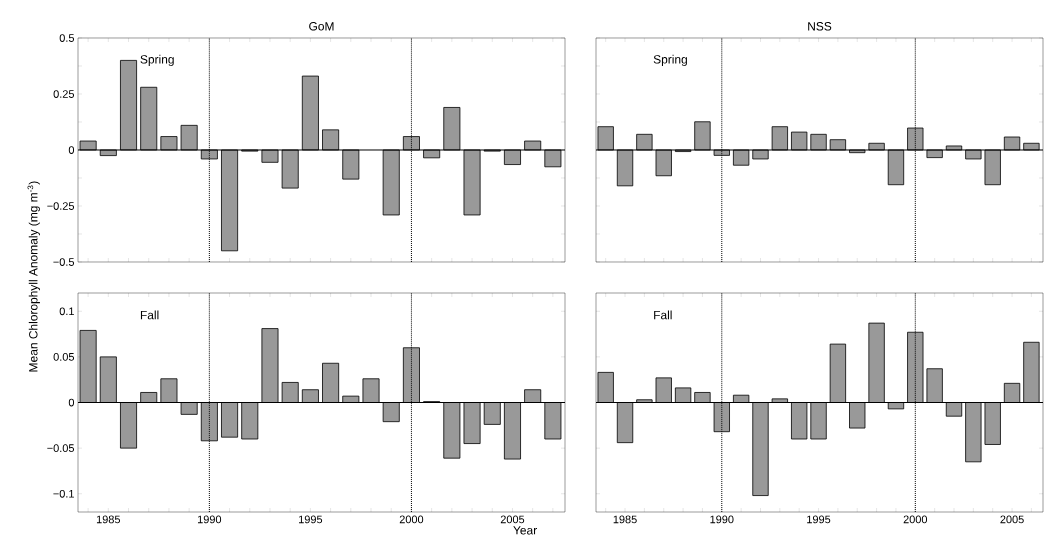  I want to click on y-axis-title: Mean Chlorophyll Anomaly (mg m$^{-3}$), so click(33, 276).